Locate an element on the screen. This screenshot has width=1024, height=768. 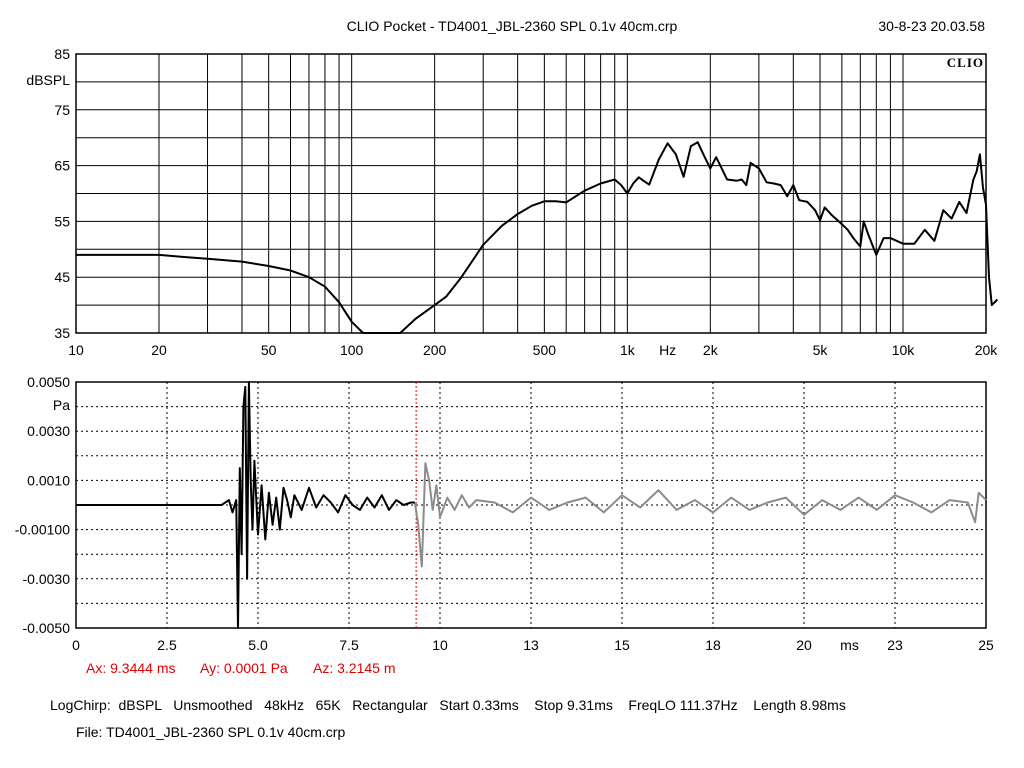
freq-x-tick-label: 500 is located at coordinates (545, 350).